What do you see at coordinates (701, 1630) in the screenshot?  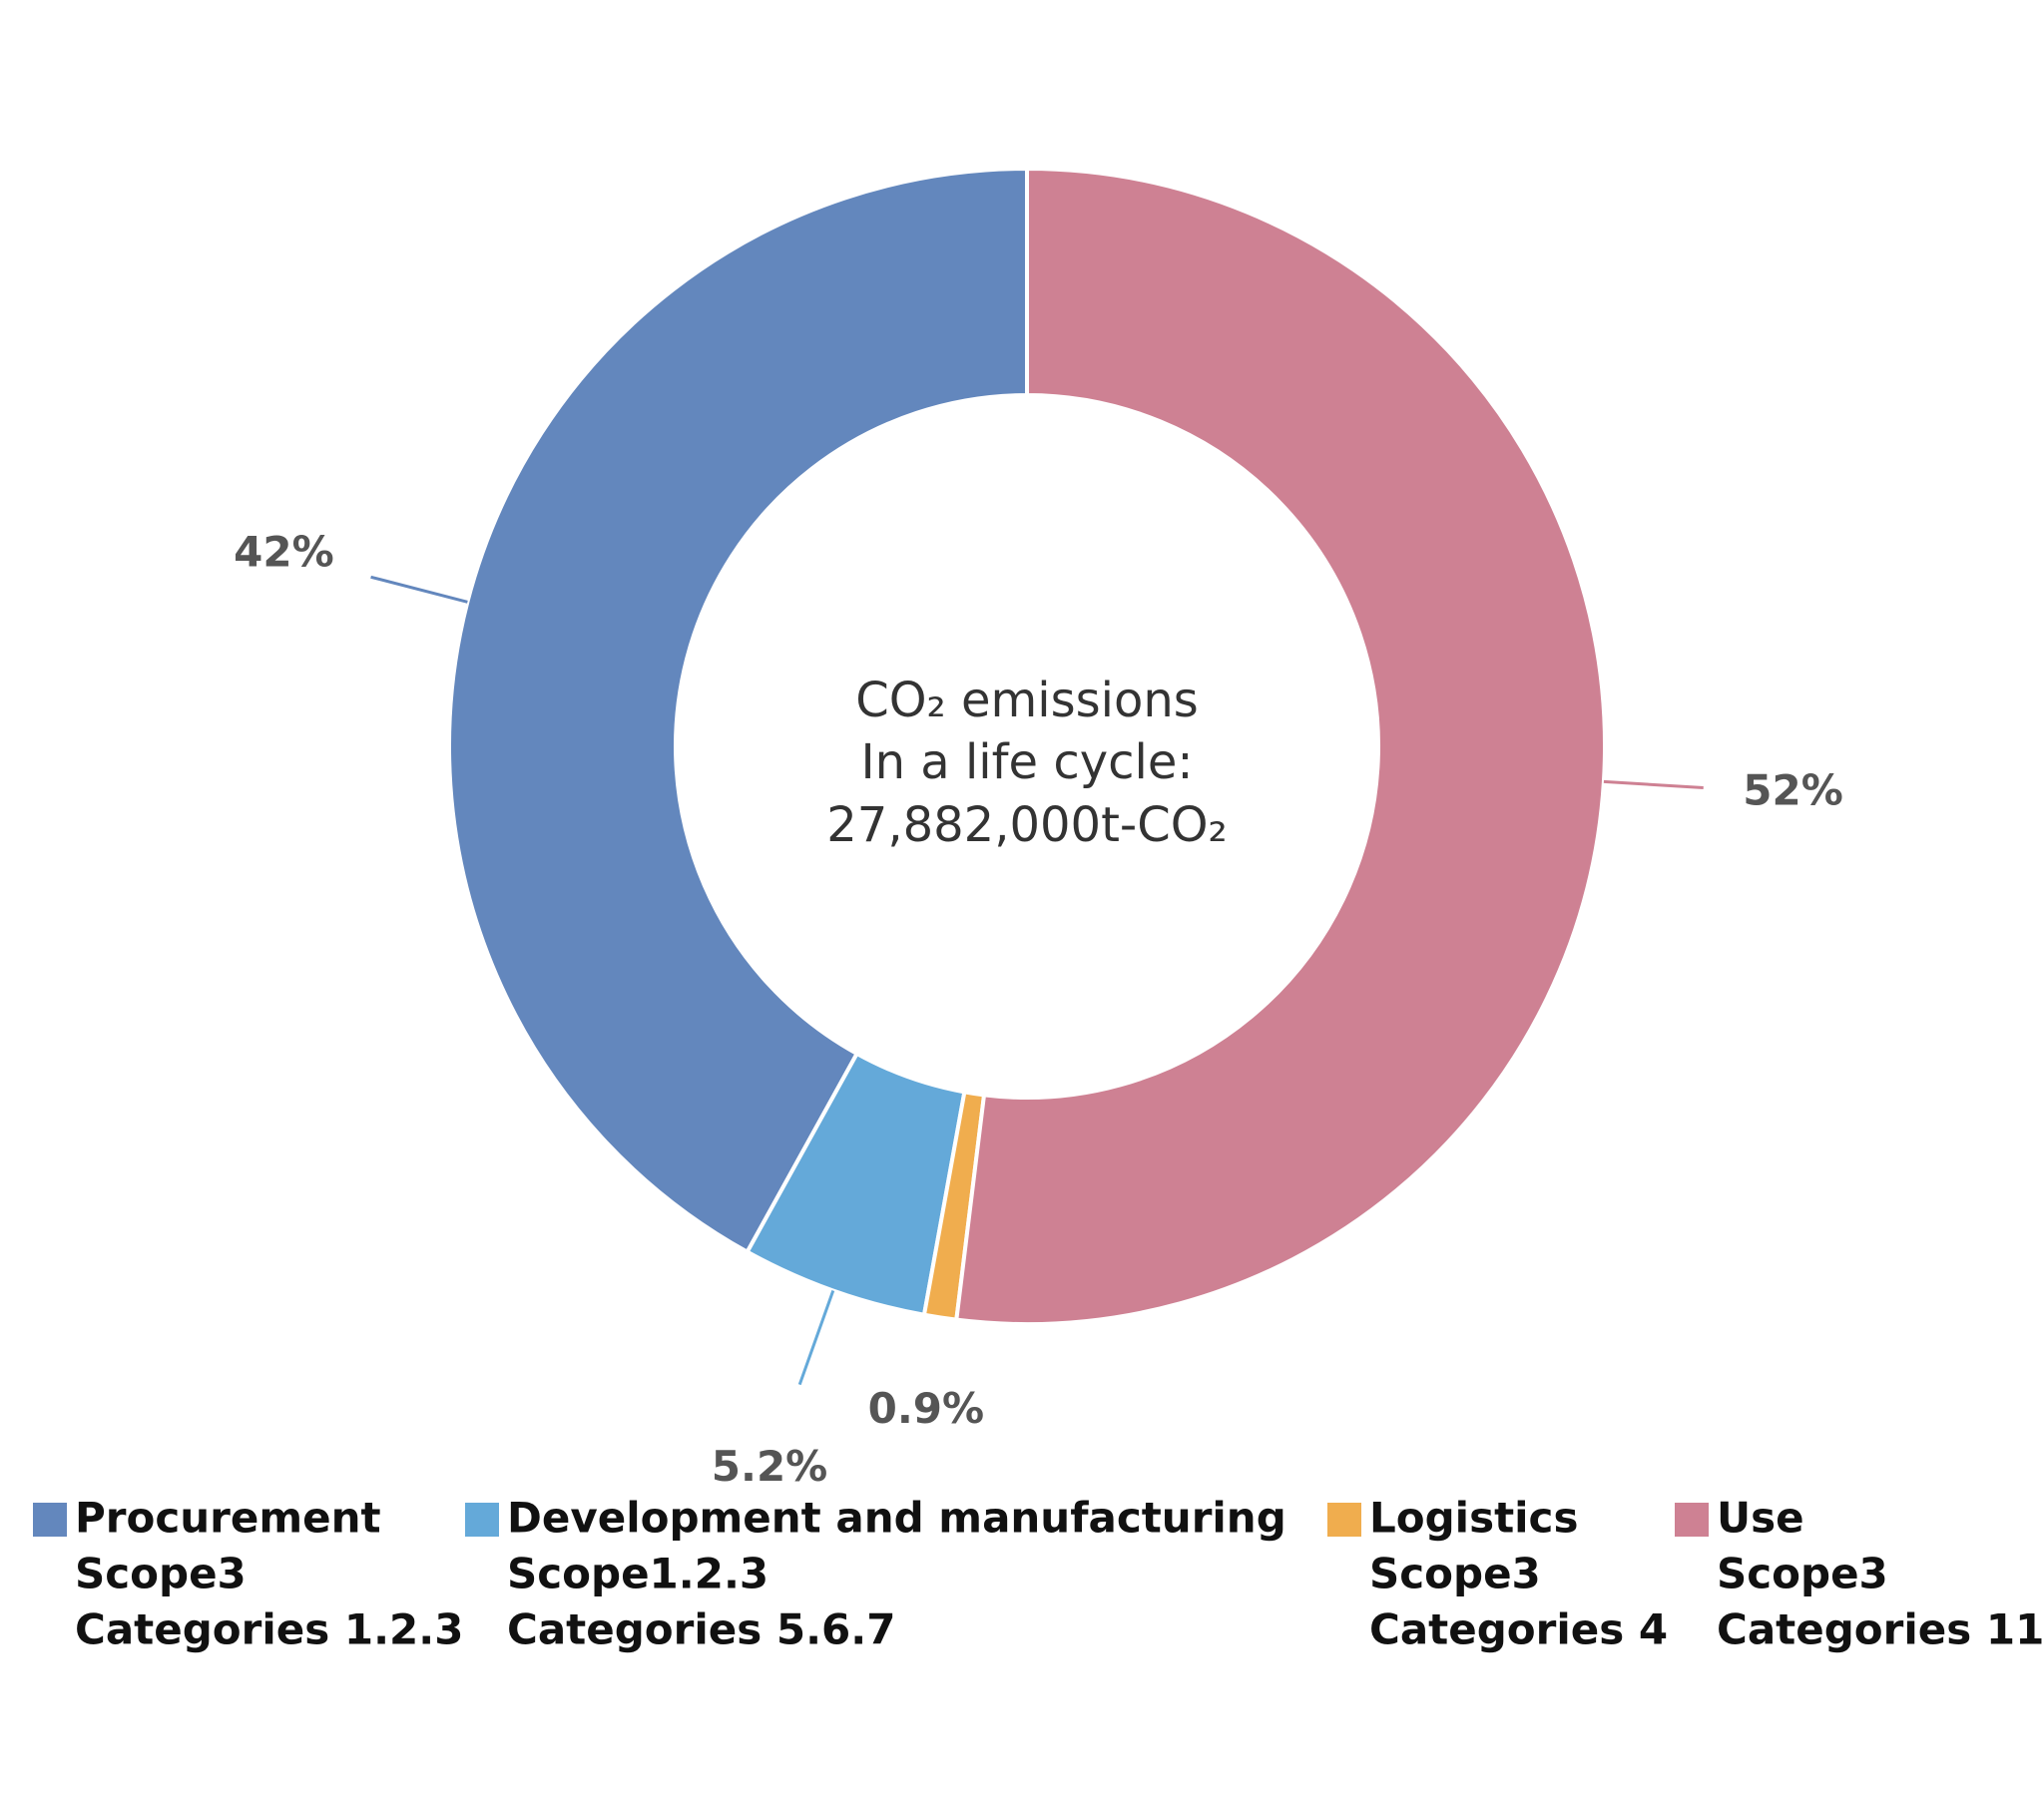 I see `legend-detail: Categories 5.6.7` at bounding box center [701, 1630].